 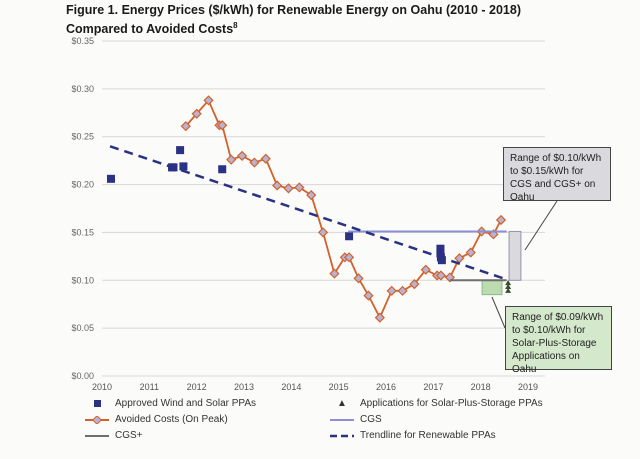 What do you see at coordinates (82, 376) in the screenshot?
I see `y-tick-label: $0.00` at bounding box center [82, 376].